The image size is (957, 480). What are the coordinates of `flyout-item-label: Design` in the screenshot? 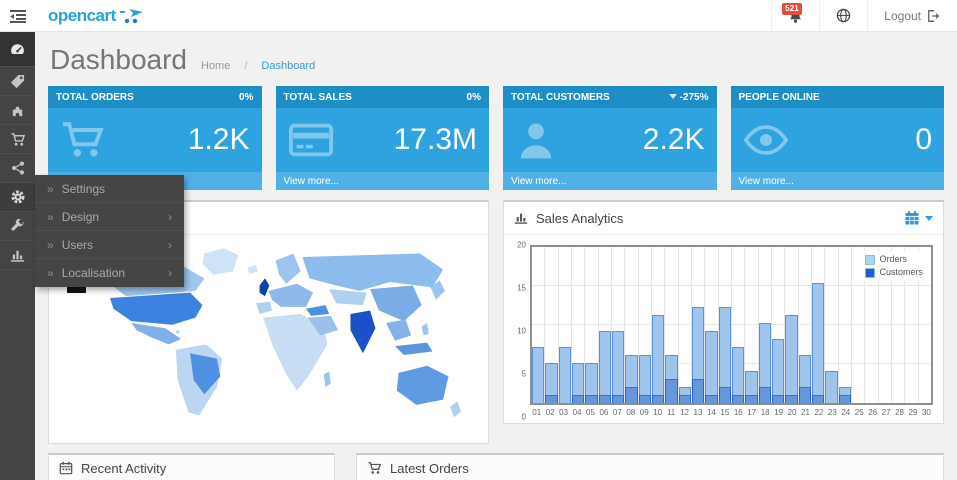 It's located at (80, 216).